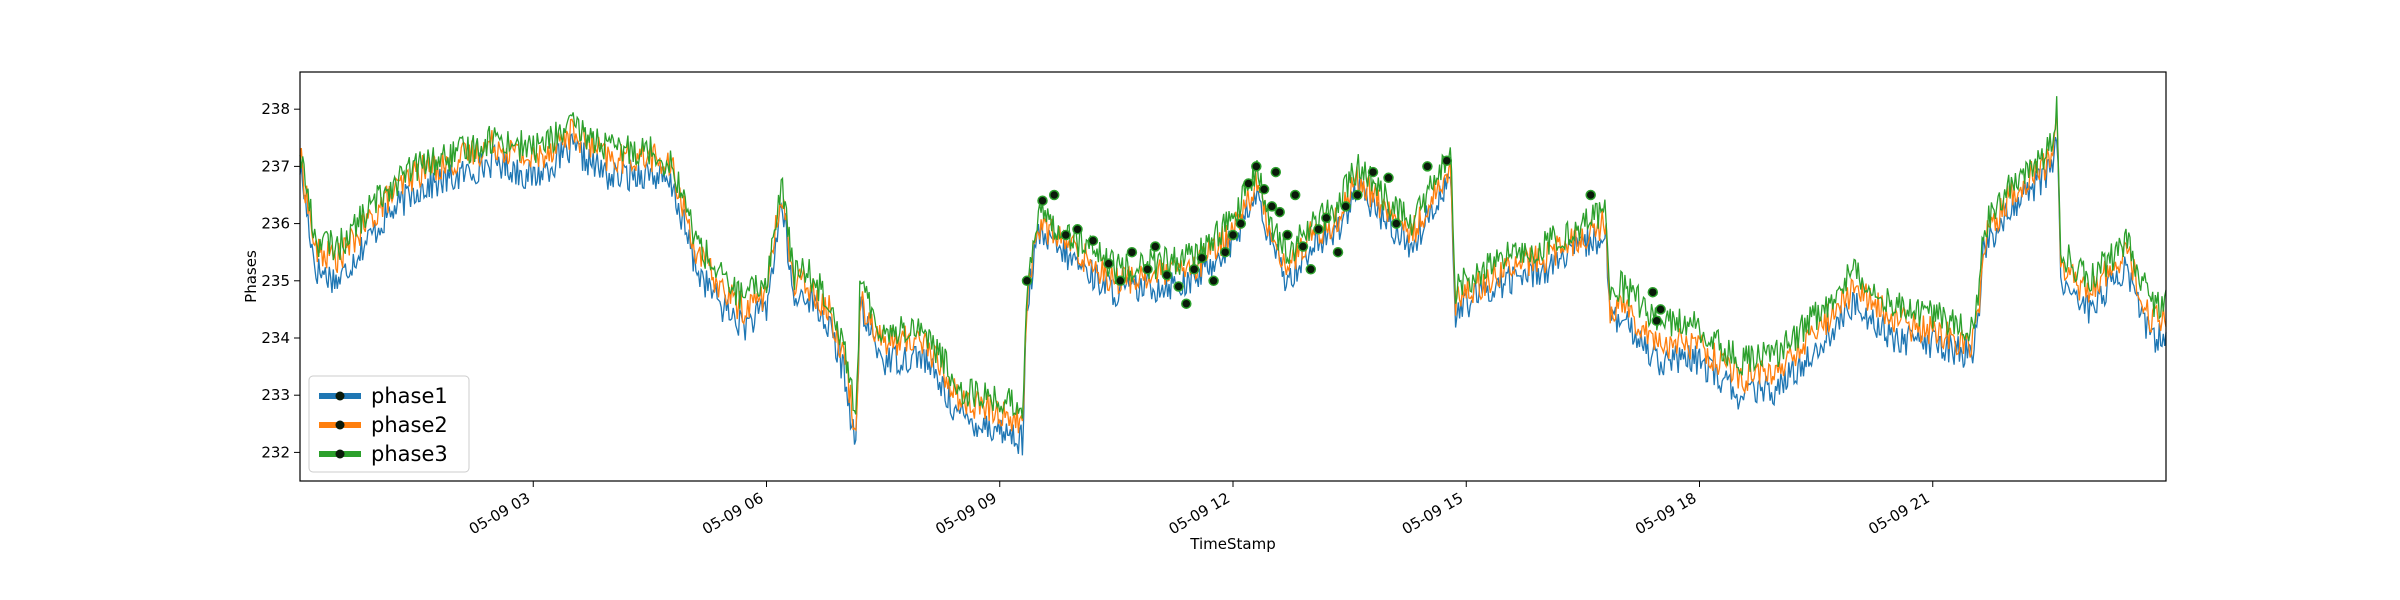  What do you see at coordinates (275, 166) in the screenshot?
I see `y-tick-label: 237` at bounding box center [275, 166].